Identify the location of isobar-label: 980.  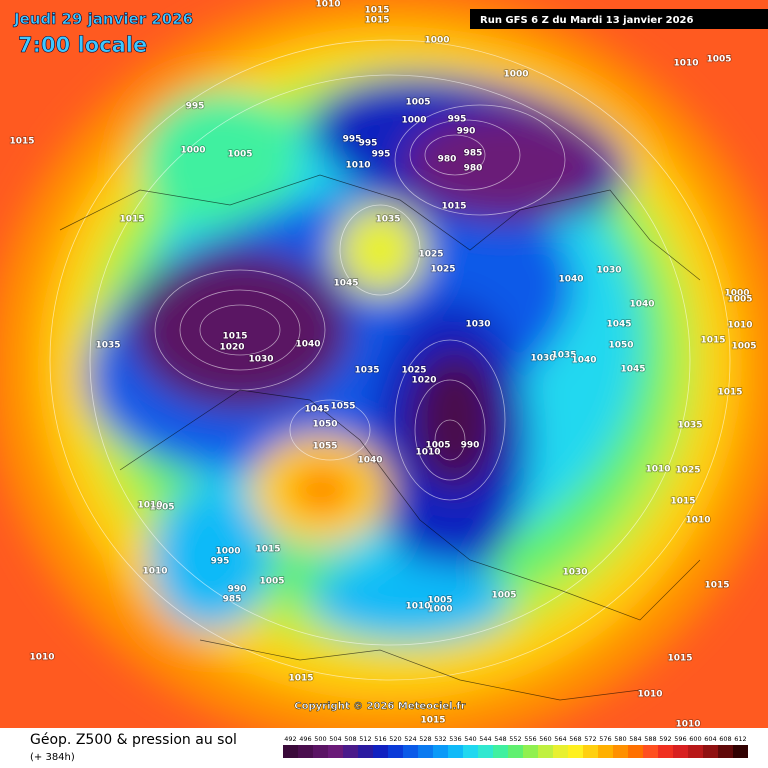
(473, 169).